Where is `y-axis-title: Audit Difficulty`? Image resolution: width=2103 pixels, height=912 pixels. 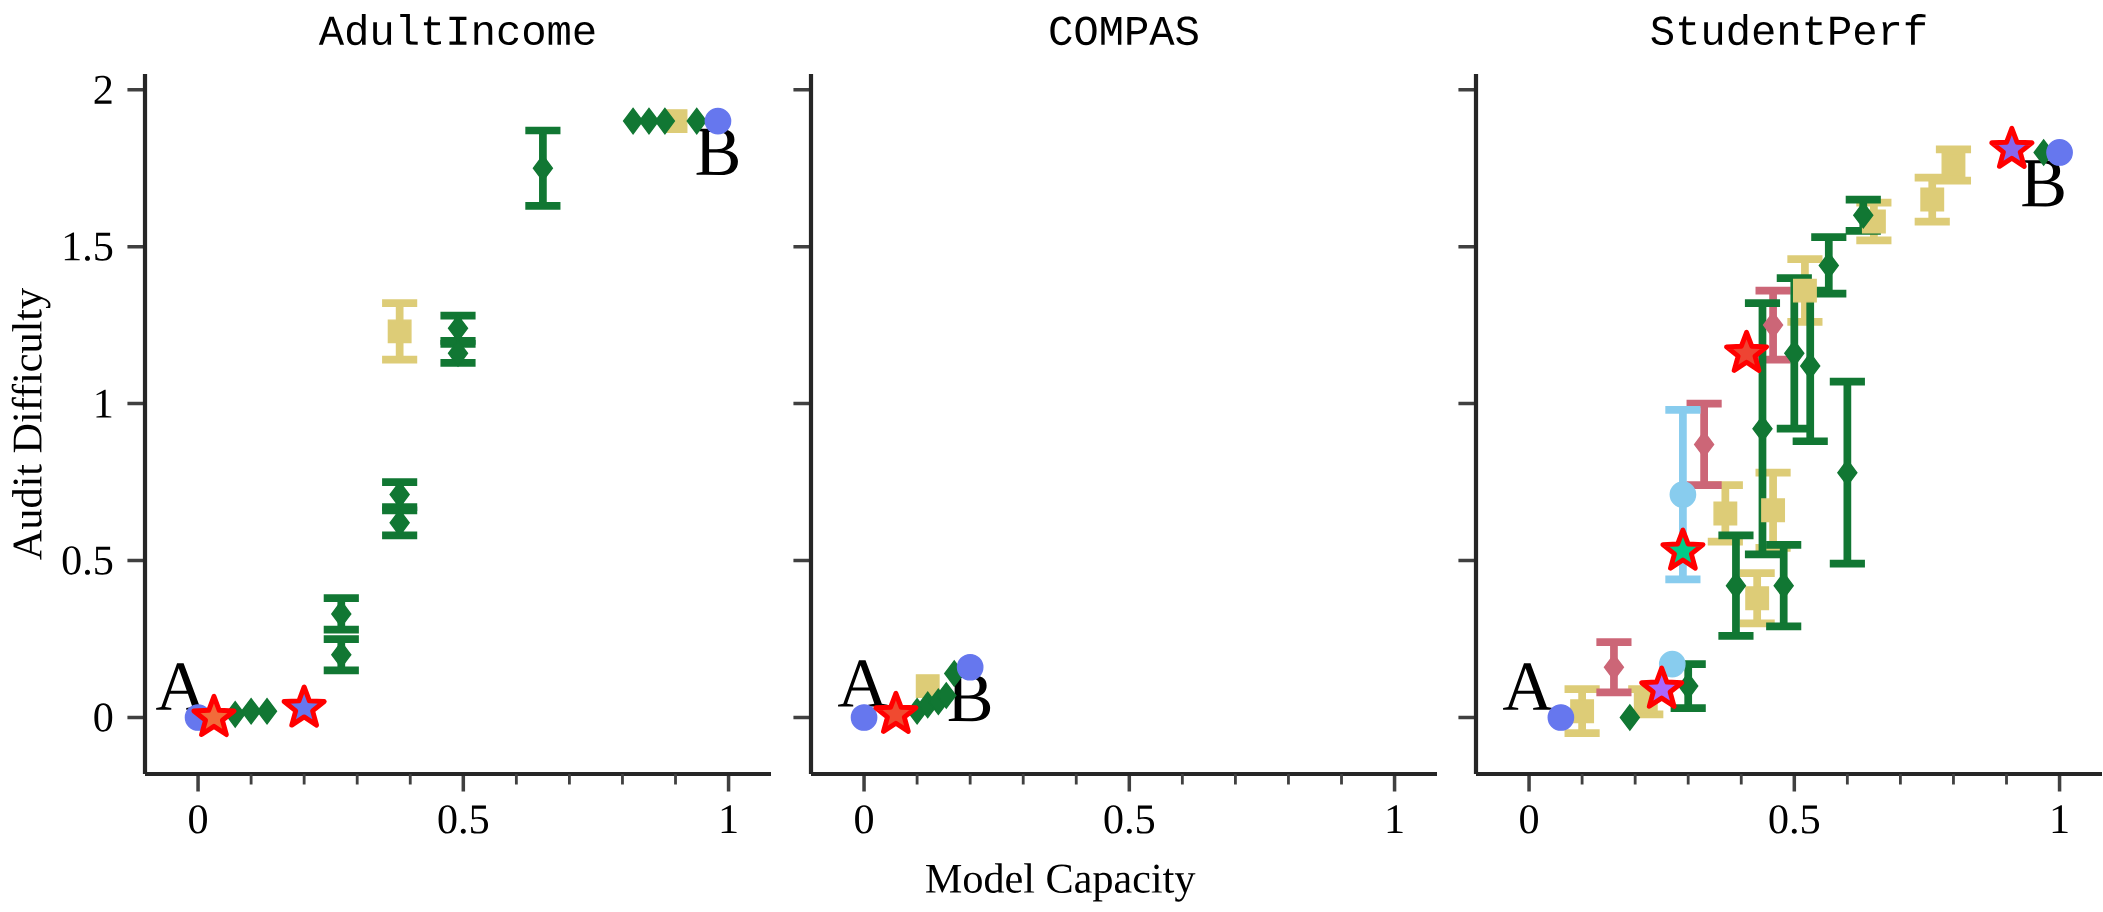 y-axis-title: Audit Difficulty is located at coordinates (31, 424).